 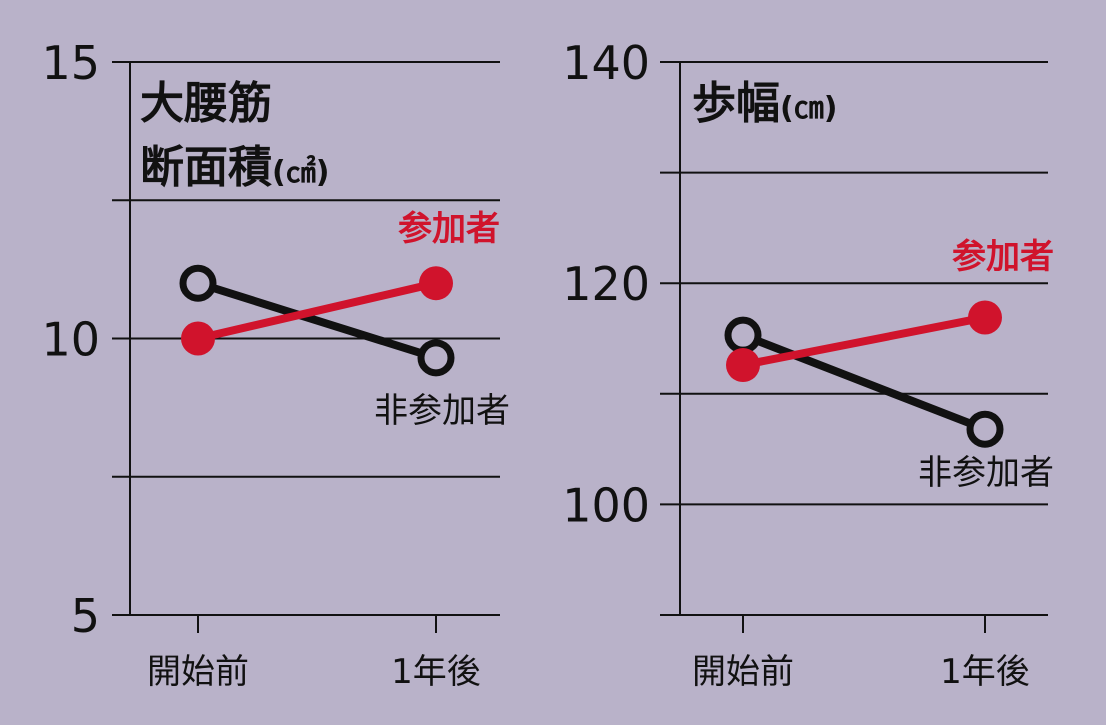 What do you see at coordinates (606, 284) in the screenshot?
I see `y-tick-label: 120` at bounding box center [606, 284].